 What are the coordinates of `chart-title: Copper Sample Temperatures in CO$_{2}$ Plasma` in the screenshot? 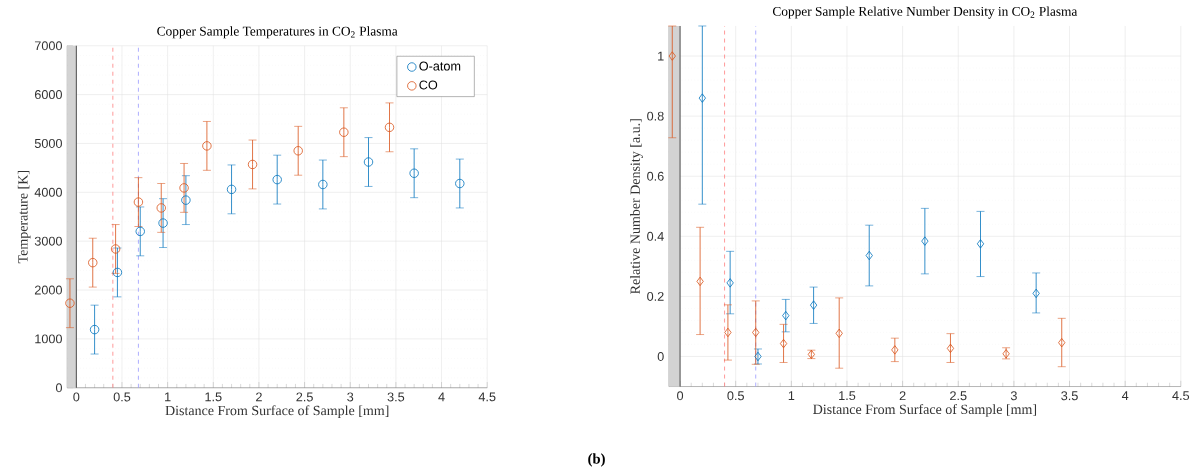 It's located at (277, 32).